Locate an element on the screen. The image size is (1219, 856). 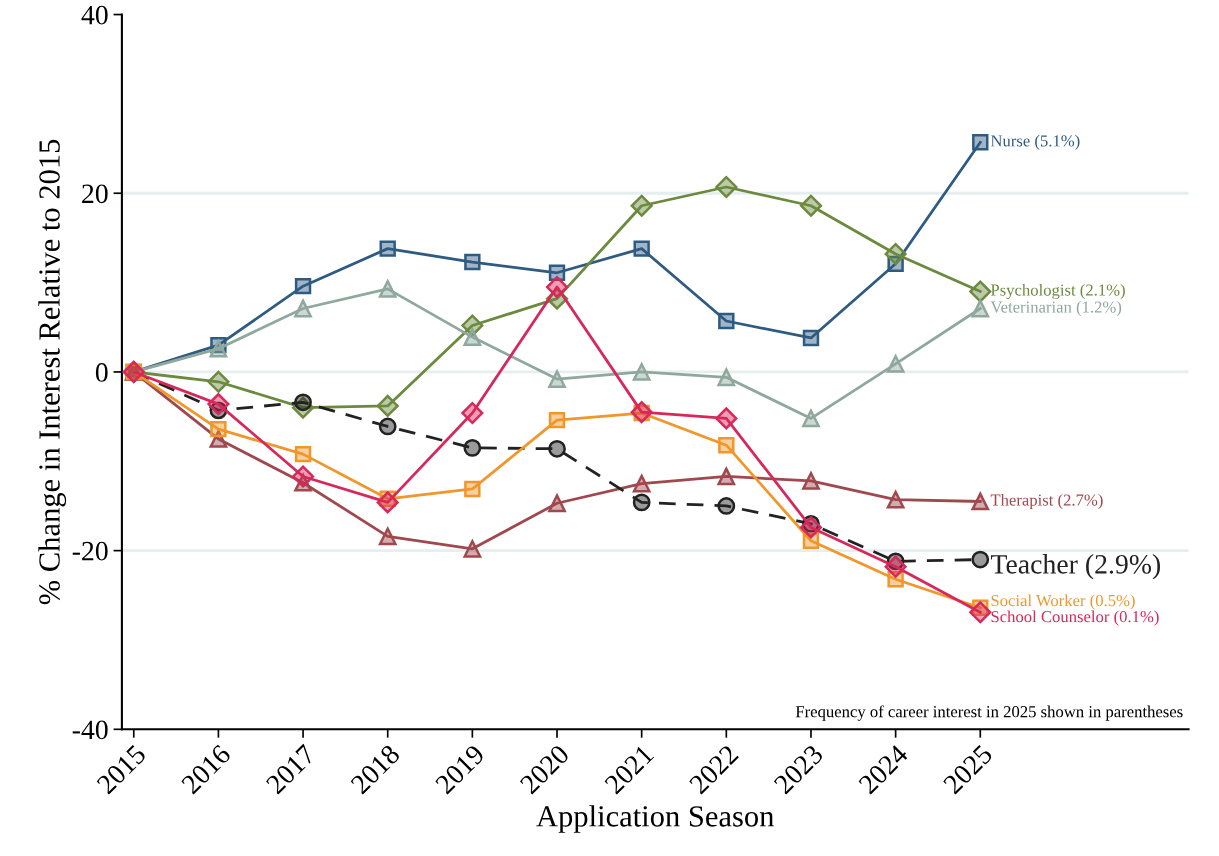
y-tick-label: 0 is located at coordinates (101, 372).